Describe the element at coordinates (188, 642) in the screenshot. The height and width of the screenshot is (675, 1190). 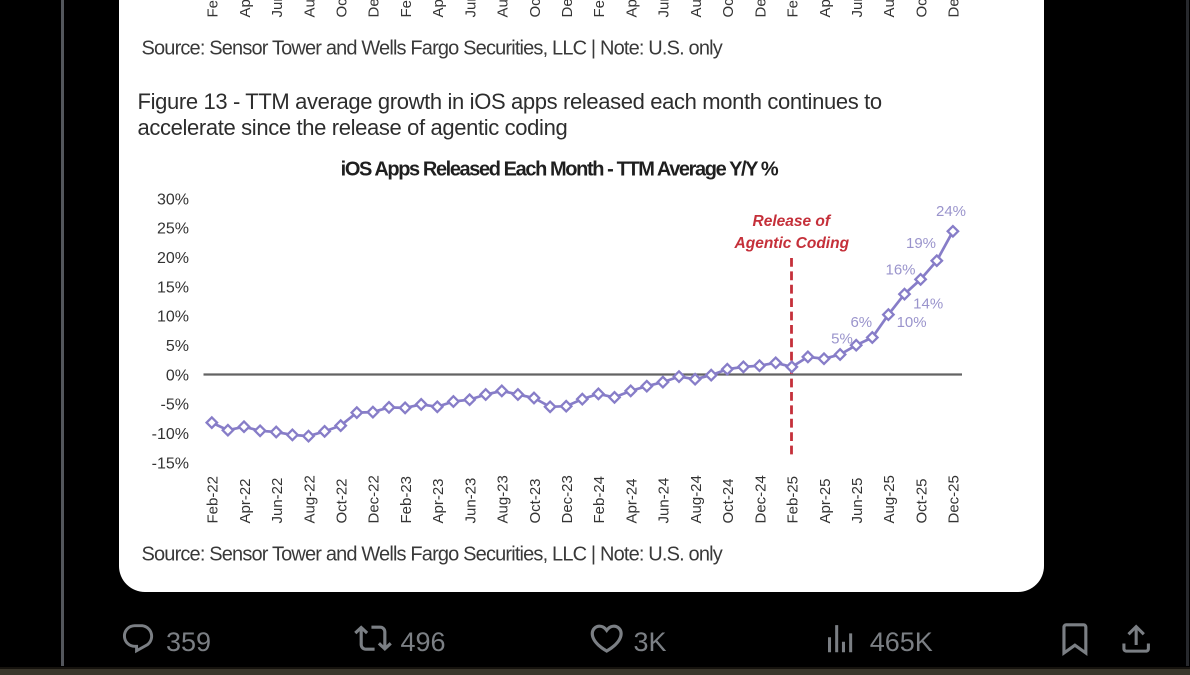
I see `svg-text: 359` at that location.